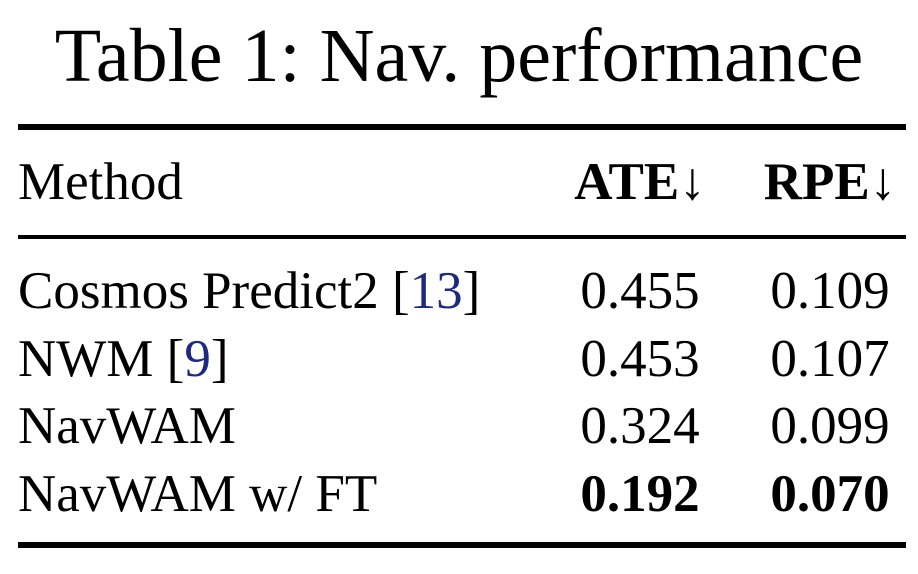 Image resolution: width=918 pixels, height=574 pixels. What do you see at coordinates (830, 426) in the screenshot?
I see `rpe-cell: 0.099` at bounding box center [830, 426].